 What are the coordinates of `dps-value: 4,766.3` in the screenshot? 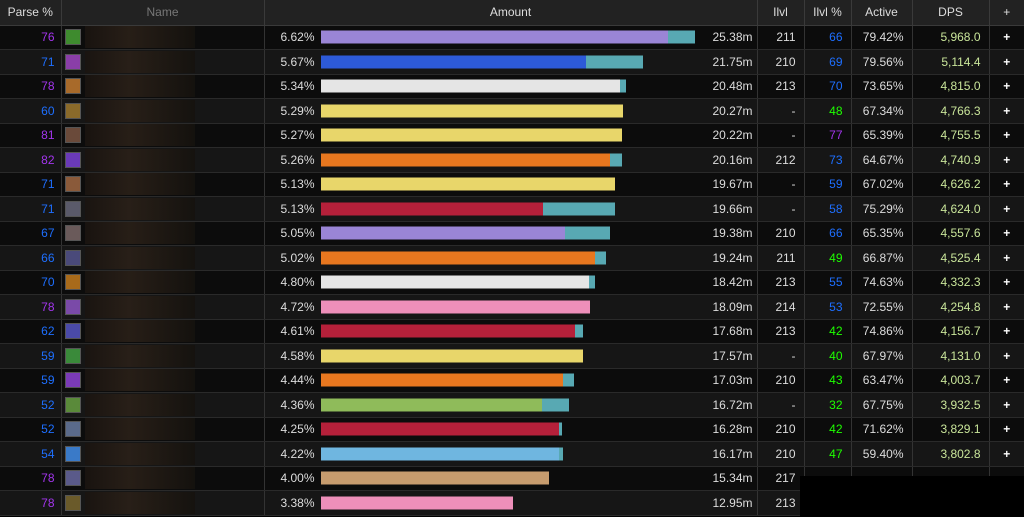 It's located at (951, 111).